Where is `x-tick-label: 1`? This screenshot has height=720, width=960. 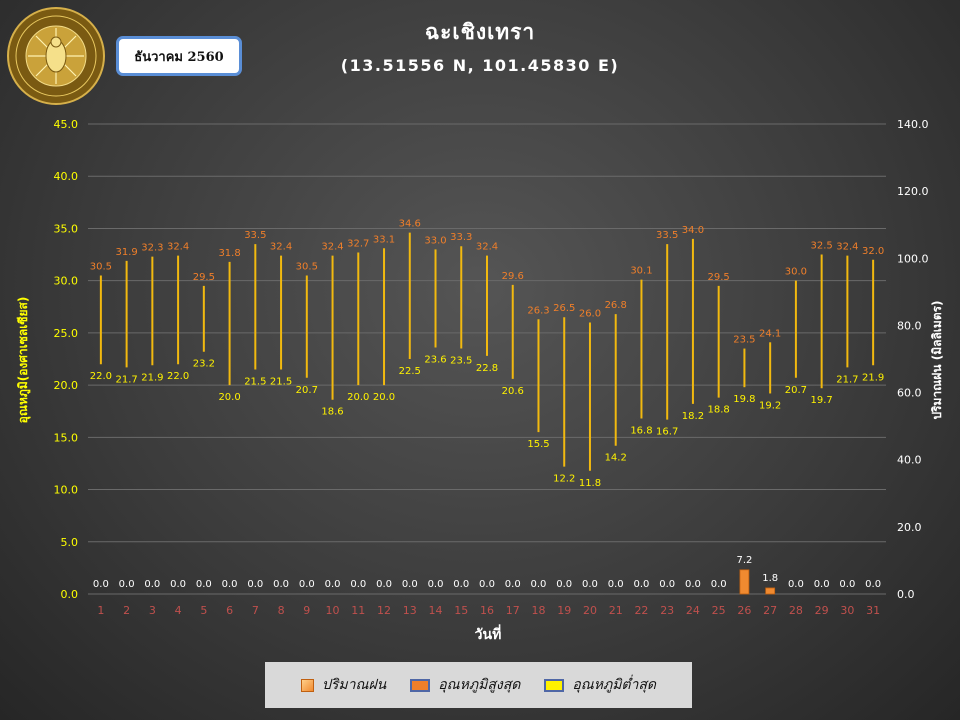 x-tick-label: 1 is located at coordinates (100, 610).